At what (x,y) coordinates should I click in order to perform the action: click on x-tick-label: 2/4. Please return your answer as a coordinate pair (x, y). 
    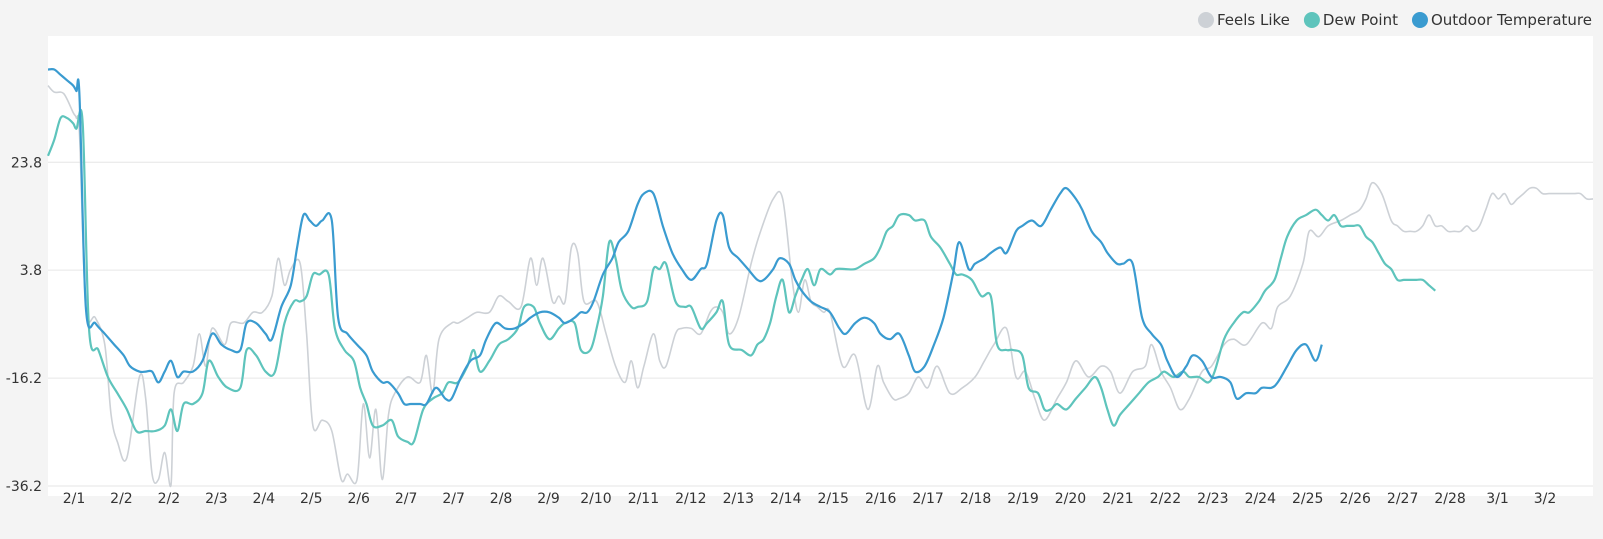
    Looking at the image, I should click on (264, 499).